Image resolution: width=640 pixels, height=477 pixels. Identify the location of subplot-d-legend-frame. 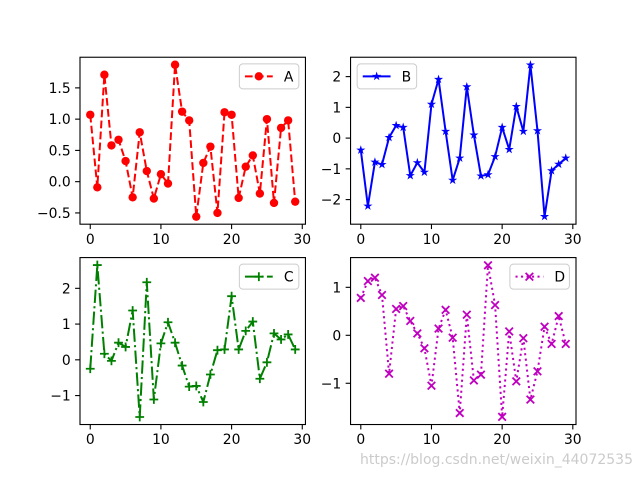
(539, 276).